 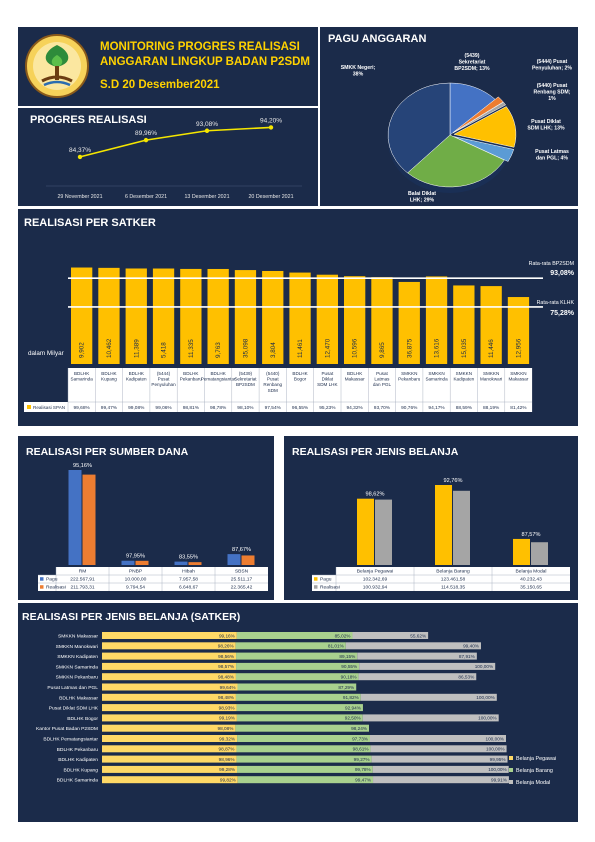 What do you see at coordinates (78, 637) in the screenshot?
I see `jenis-satker-category-label: SMKKN Makassar` at bounding box center [78, 637].